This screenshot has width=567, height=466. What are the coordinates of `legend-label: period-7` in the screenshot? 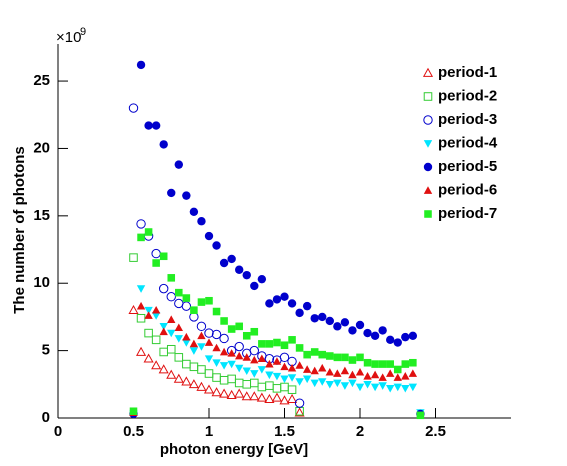 It's located at (467, 213).